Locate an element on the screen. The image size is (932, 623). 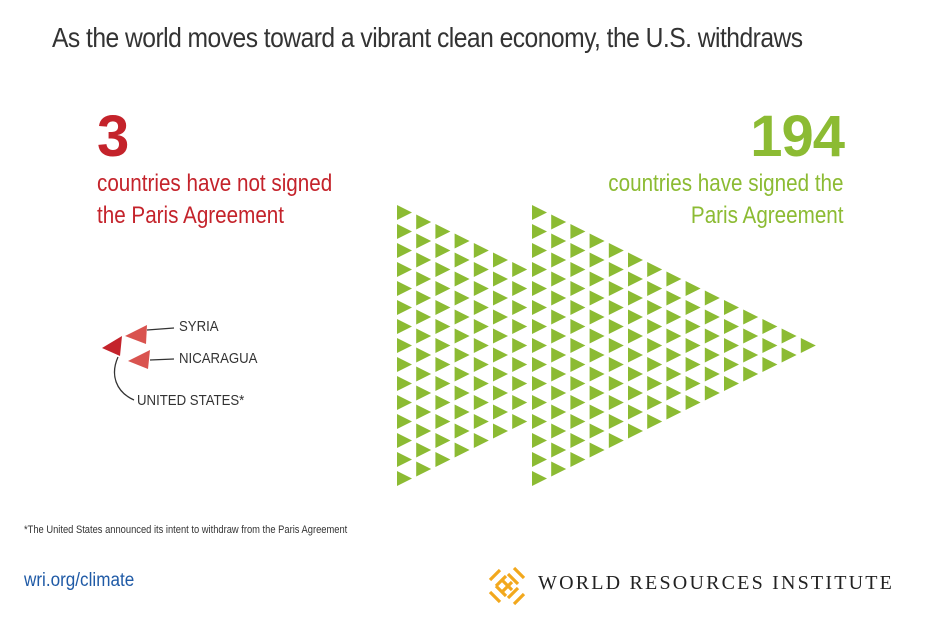
not-signed-line-2: the Paris Agreement is located at coordinates (191, 215).